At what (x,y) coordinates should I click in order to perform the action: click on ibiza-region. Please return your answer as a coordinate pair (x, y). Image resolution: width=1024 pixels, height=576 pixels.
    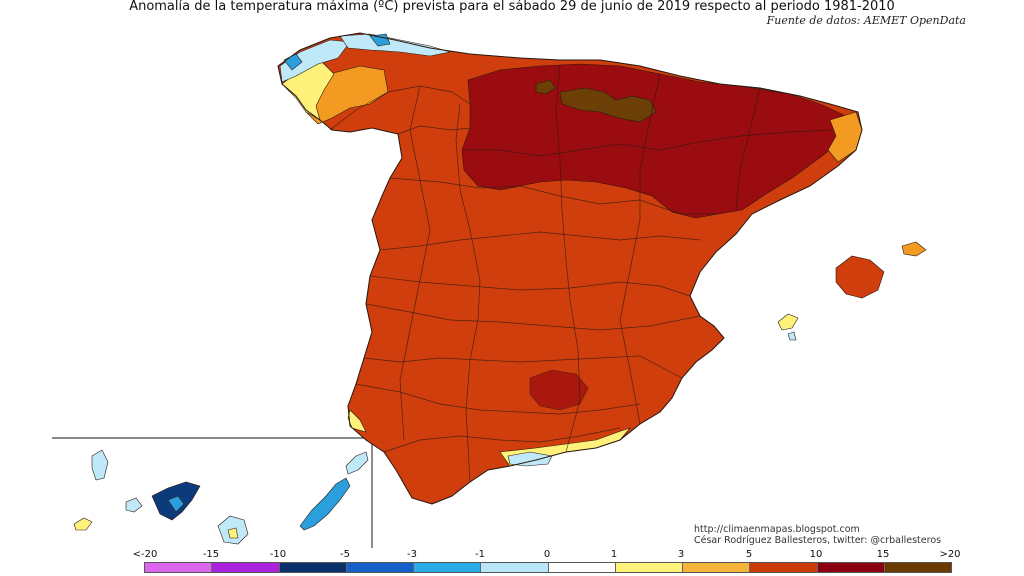
    Looking at the image, I should click on (788, 322).